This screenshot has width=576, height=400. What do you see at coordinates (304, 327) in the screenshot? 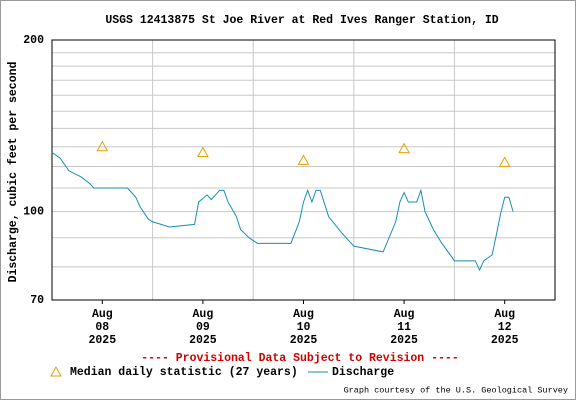
I see `x-tick-label: 10` at bounding box center [304, 327].